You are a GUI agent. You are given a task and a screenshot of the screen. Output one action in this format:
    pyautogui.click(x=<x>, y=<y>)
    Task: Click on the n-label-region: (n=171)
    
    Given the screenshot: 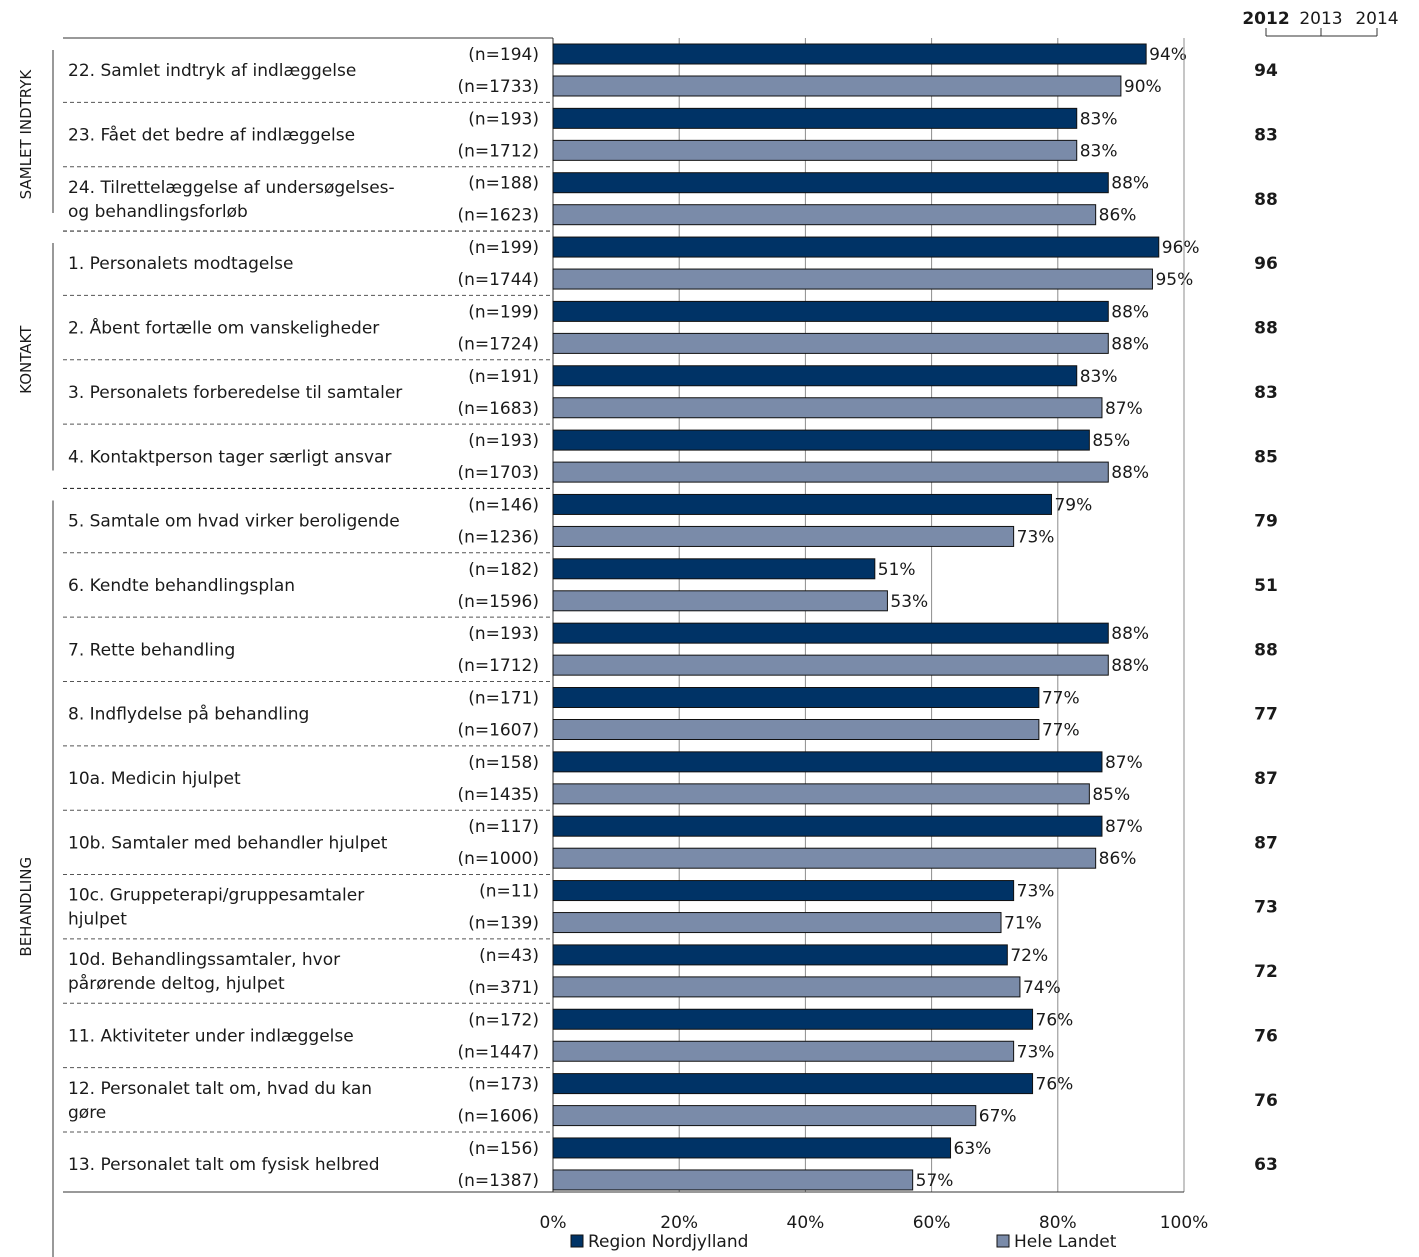 What is the action you would take?
    pyautogui.click(x=503, y=699)
    